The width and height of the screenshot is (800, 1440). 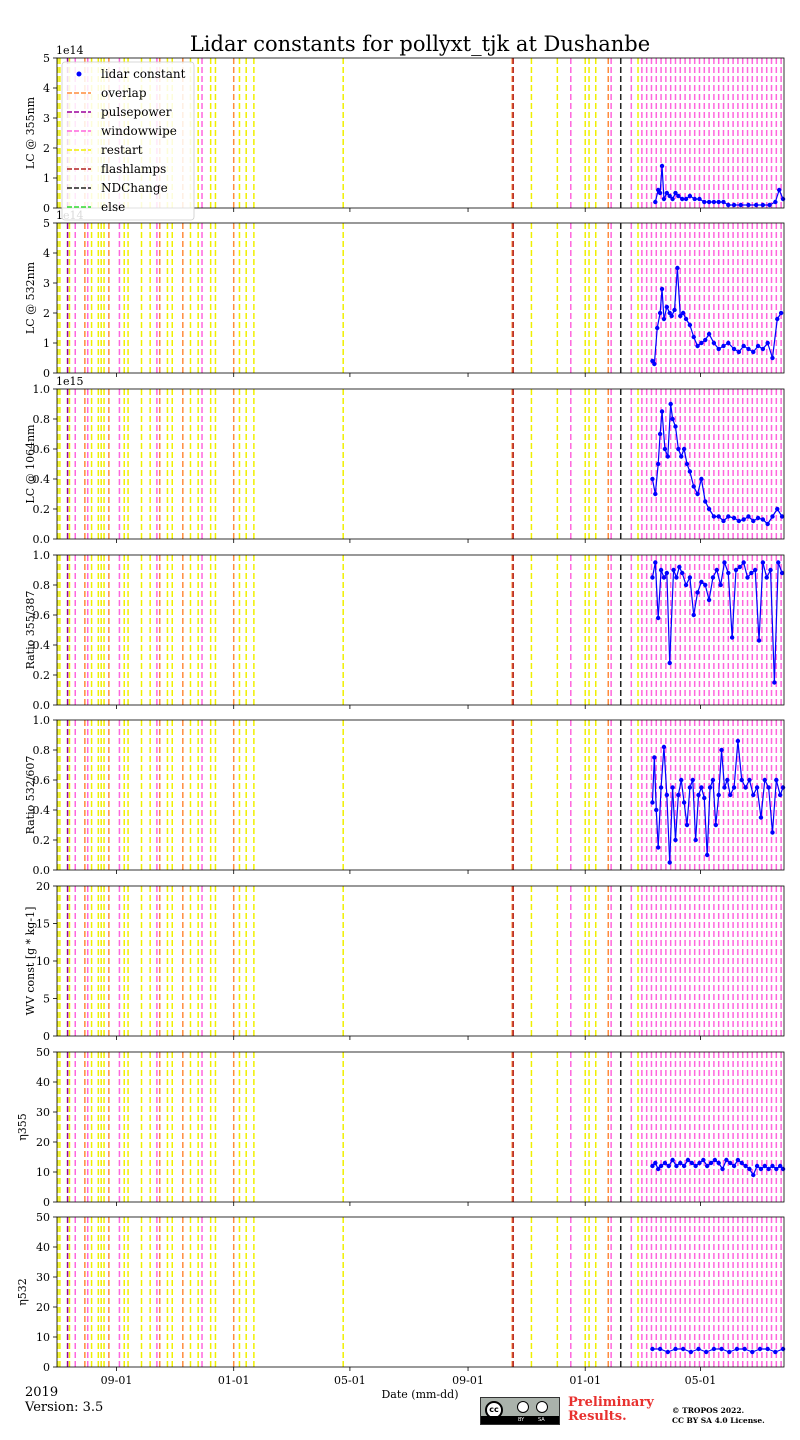 What do you see at coordinates (585, 1380) in the screenshot?
I see `x-tick-label: 01-01` at bounding box center [585, 1380].